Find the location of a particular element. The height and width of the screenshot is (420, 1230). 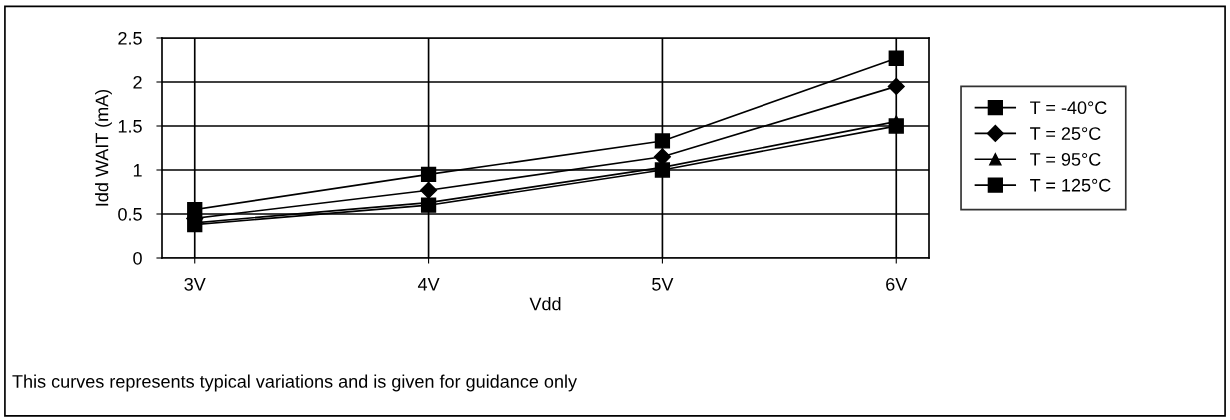

y-axis-title: Idd WAIT (mA) is located at coordinates (103, 147).